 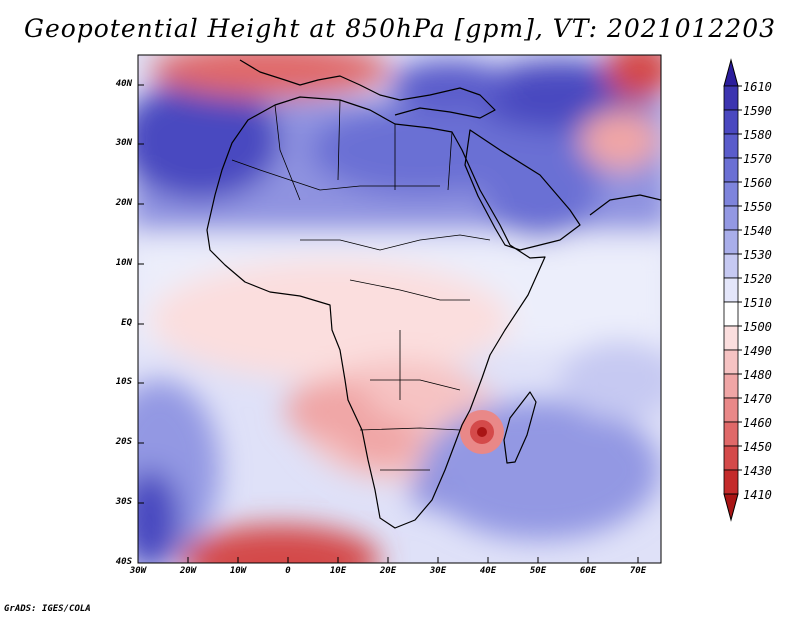 What do you see at coordinates (522, 190) in the screenshot?
I see `arabia-coastline` at bounding box center [522, 190].